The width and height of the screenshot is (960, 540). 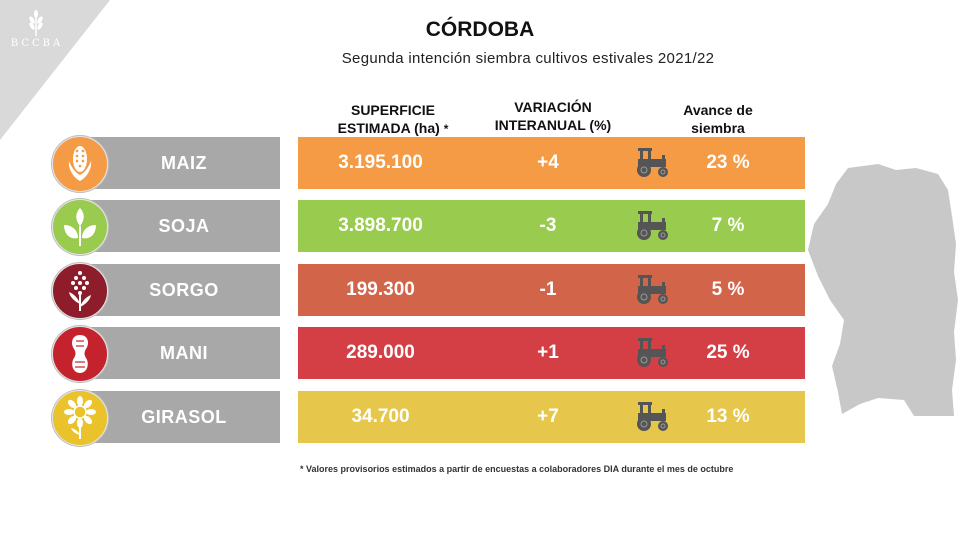 I want to click on variacion-header-line1: VARIACIÓN, so click(x=553, y=107).